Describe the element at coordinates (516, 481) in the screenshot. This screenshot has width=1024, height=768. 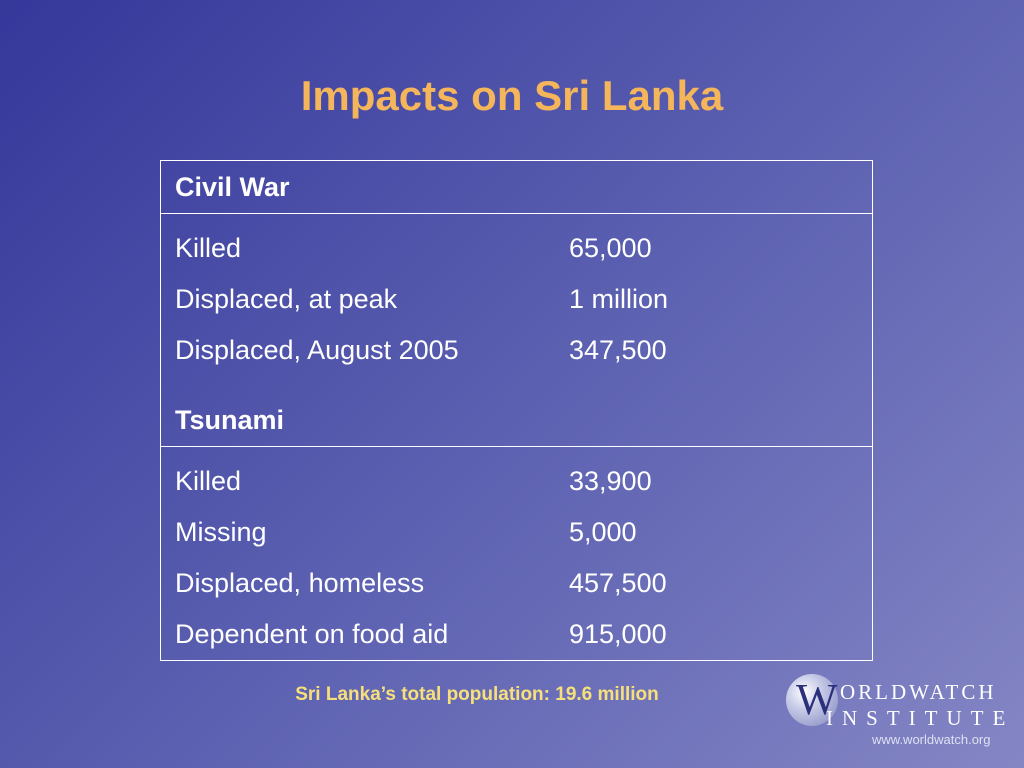
I see `table-row: Killed 33,900` at that location.